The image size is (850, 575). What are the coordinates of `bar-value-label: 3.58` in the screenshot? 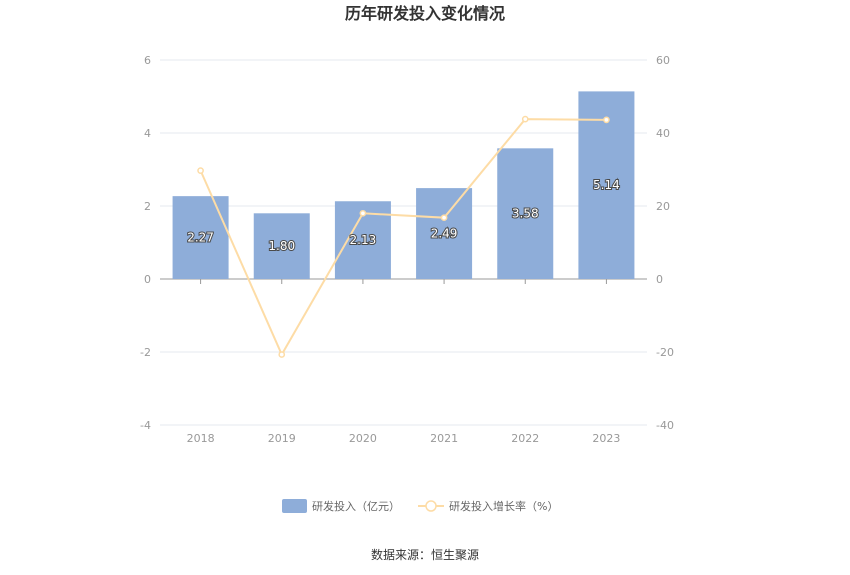 It's located at (525, 214).